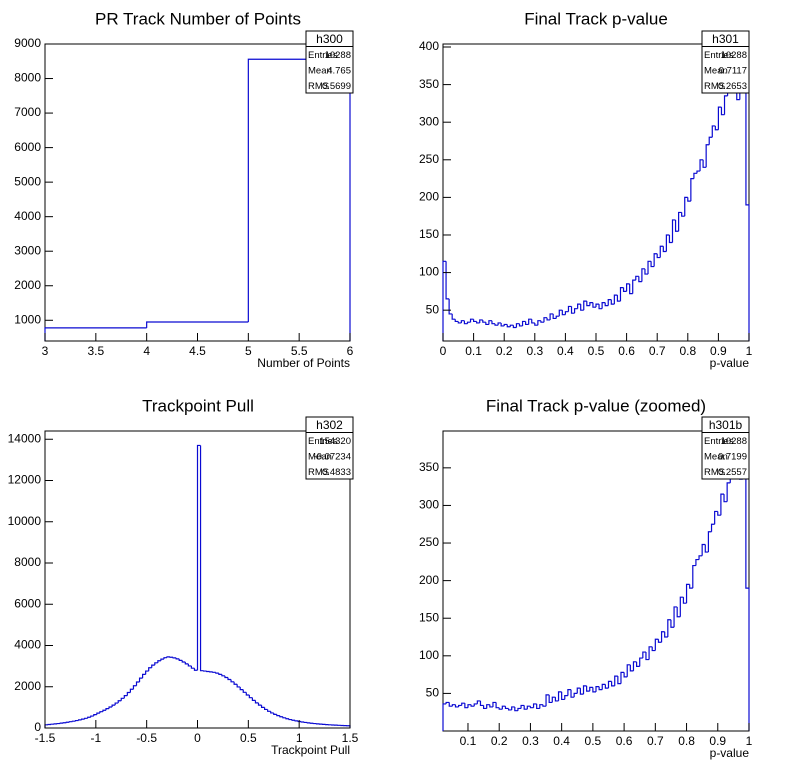  Describe the element at coordinates (27, 112) in the screenshot. I see `y-tick-label: 7000` at that location.